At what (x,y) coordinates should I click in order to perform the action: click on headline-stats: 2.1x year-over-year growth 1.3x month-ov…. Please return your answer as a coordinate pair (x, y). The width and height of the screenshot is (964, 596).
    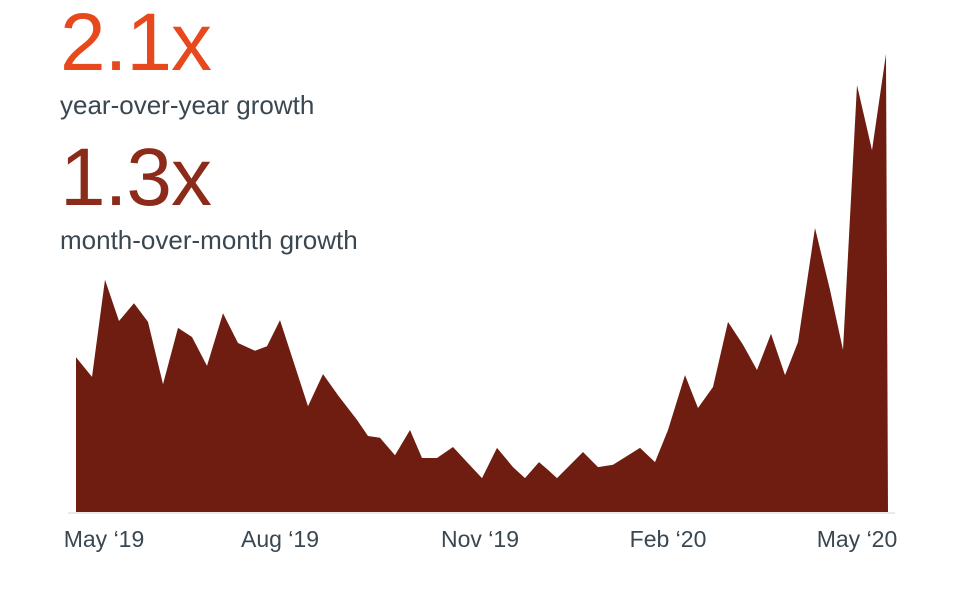
    Looking at the image, I should click on (209, 129).